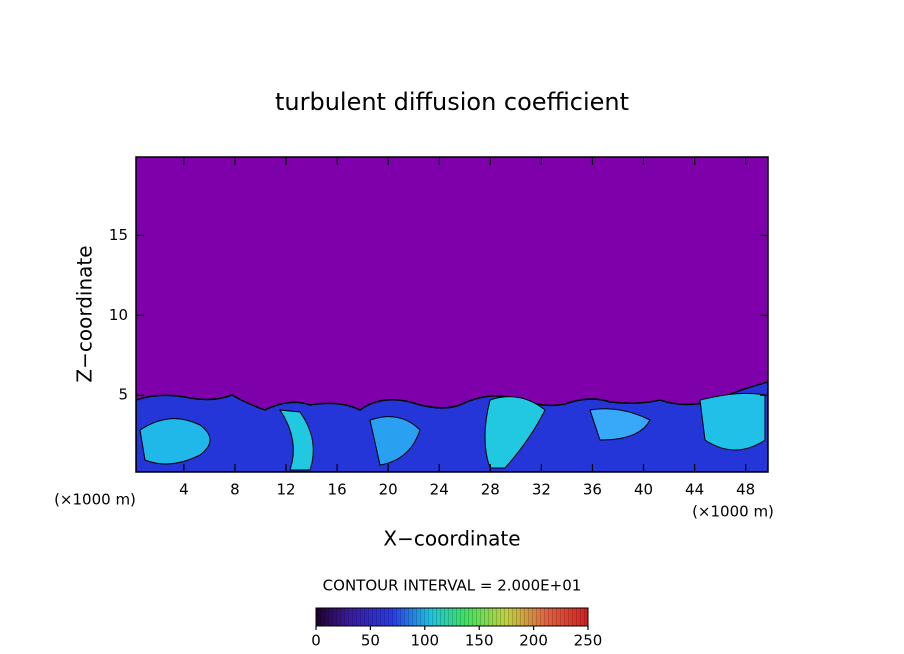 The image size is (904, 654). What do you see at coordinates (123, 395) in the screenshot?
I see `y-tick-label: 5` at bounding box center [123, 395].